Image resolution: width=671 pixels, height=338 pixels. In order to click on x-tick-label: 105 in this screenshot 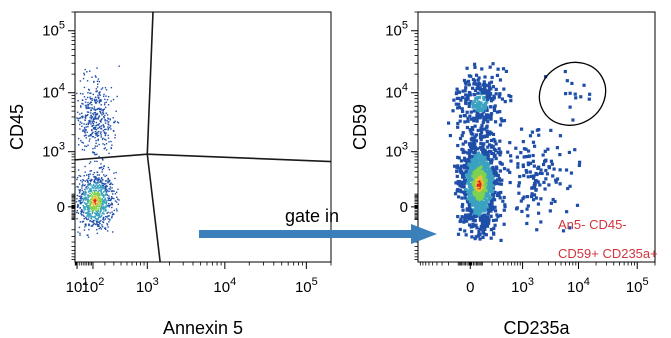, I will do `click(306, 286)`.